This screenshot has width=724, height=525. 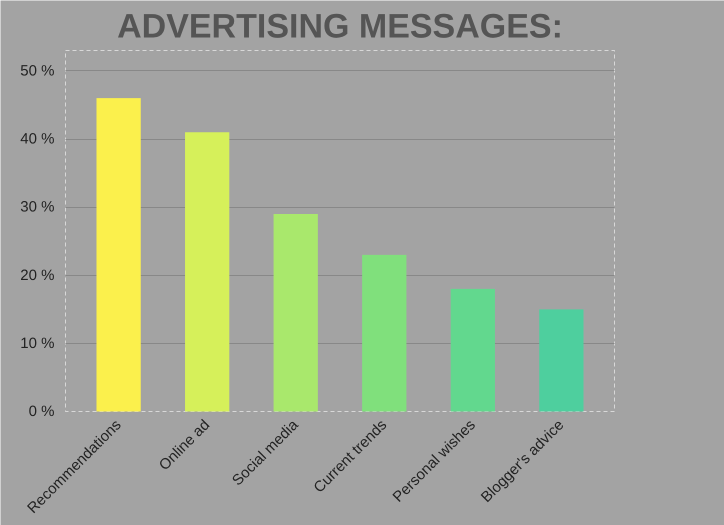 I want to click on y-tick-label: 50 %, so click(x=37, y=71).